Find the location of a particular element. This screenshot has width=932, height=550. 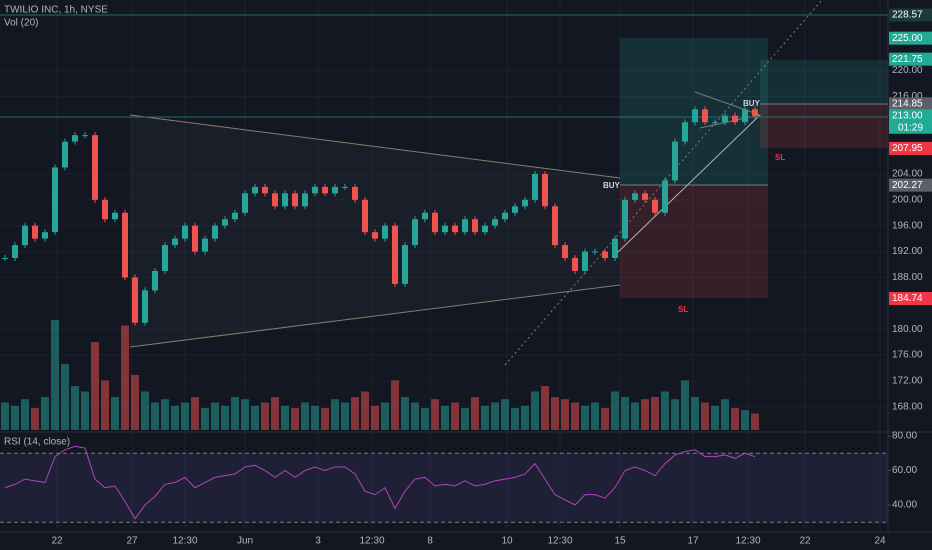

x-tick-label: 12:30 is located at coordinates (747, 541).